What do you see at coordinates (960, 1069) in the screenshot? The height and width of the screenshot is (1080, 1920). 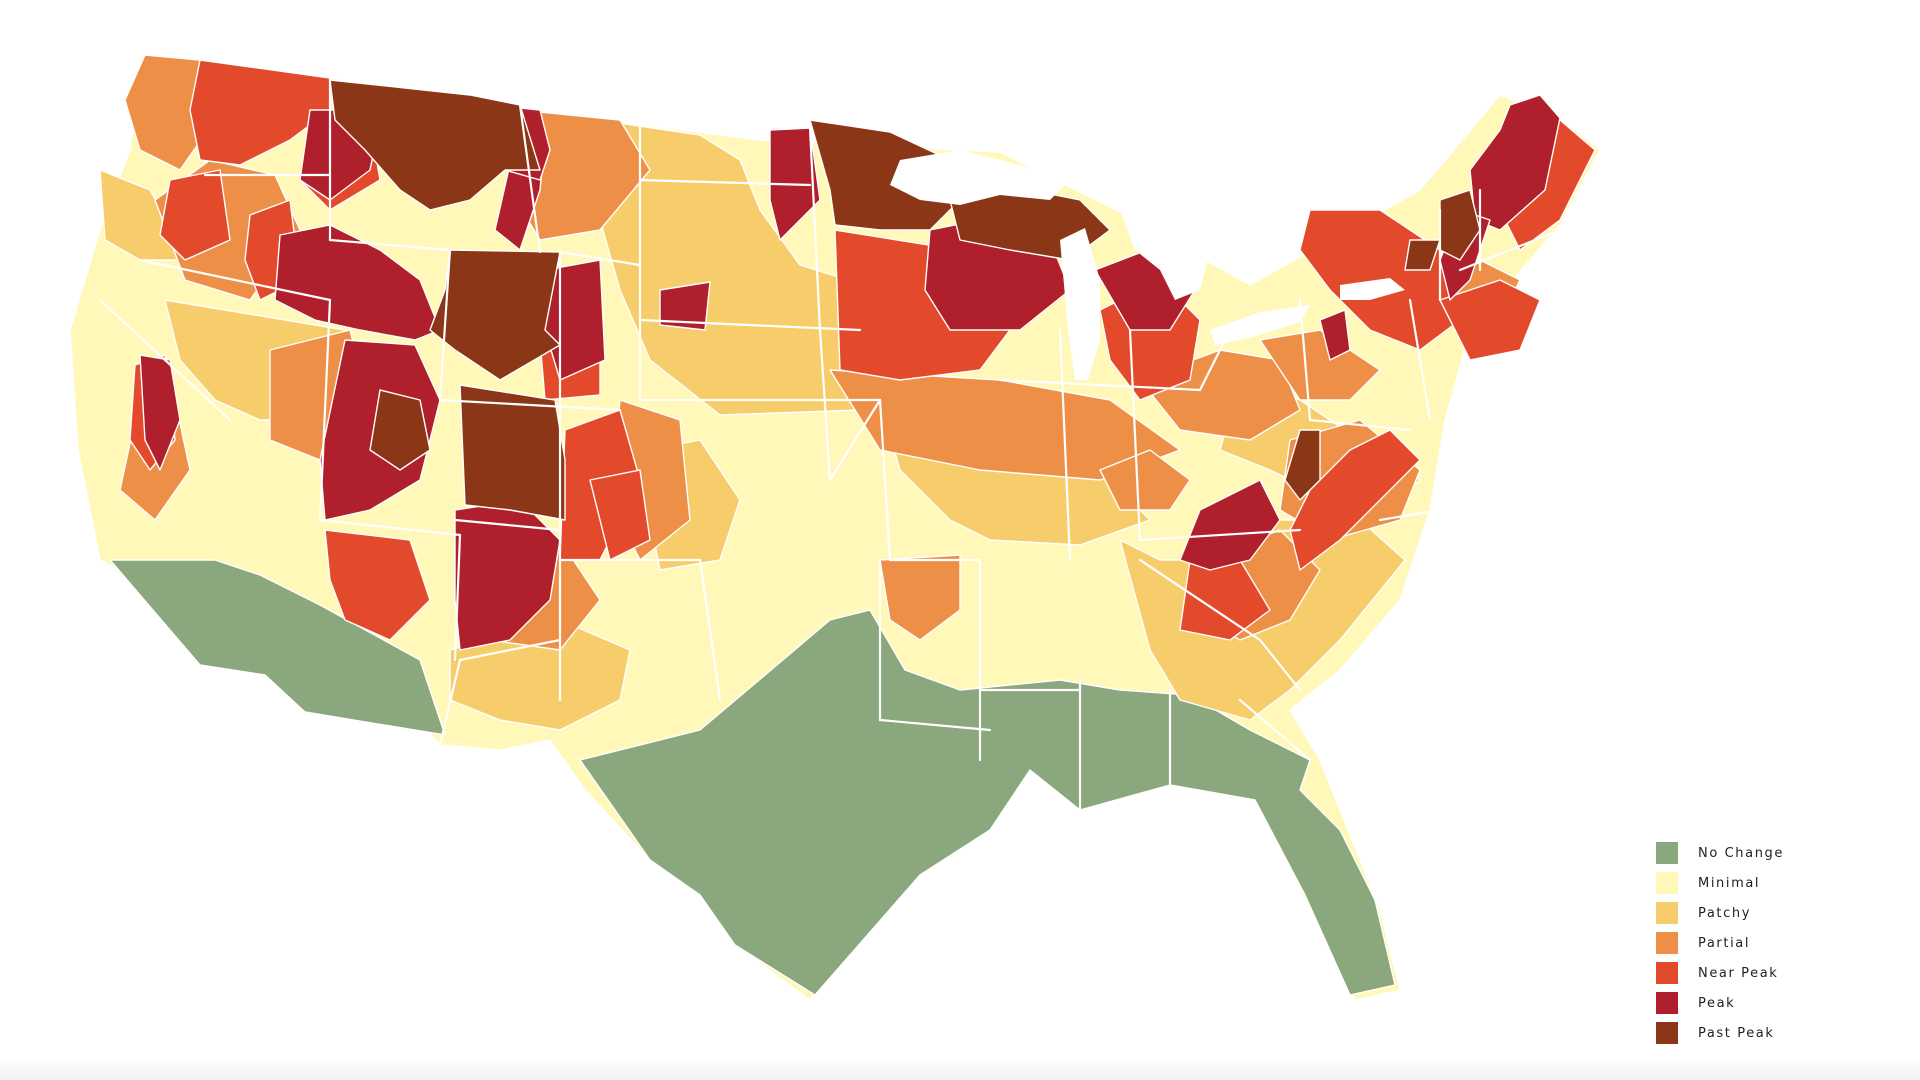 I see `bottom-edge-fade` at bounding box center [960, 1069].